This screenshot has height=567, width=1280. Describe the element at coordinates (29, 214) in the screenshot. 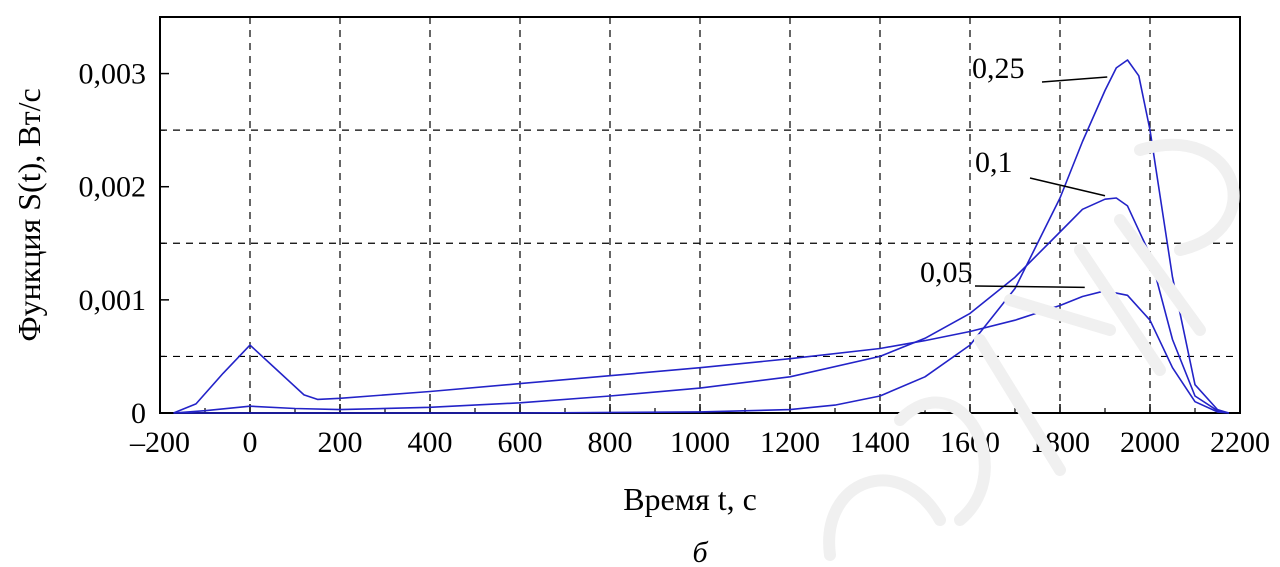

I see `y-axis-title: Функция S(t), Вт/с` at that location.